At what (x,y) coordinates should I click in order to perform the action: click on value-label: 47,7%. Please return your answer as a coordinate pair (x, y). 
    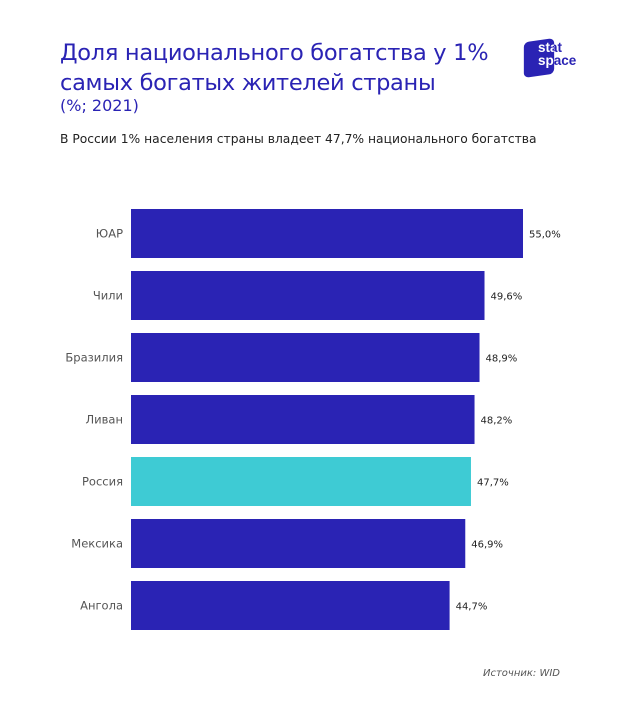
    Looking at the image, I should click on (493, 483).